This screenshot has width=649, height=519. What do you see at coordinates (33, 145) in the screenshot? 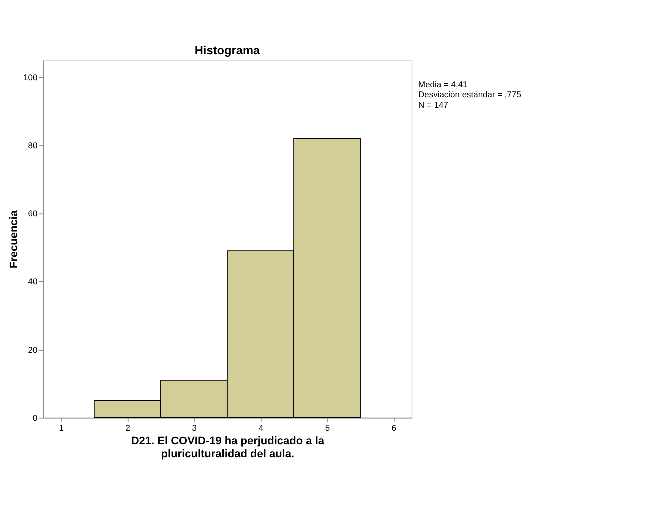
I see `y-tick-label: 80` at bounding box center [33, 145].